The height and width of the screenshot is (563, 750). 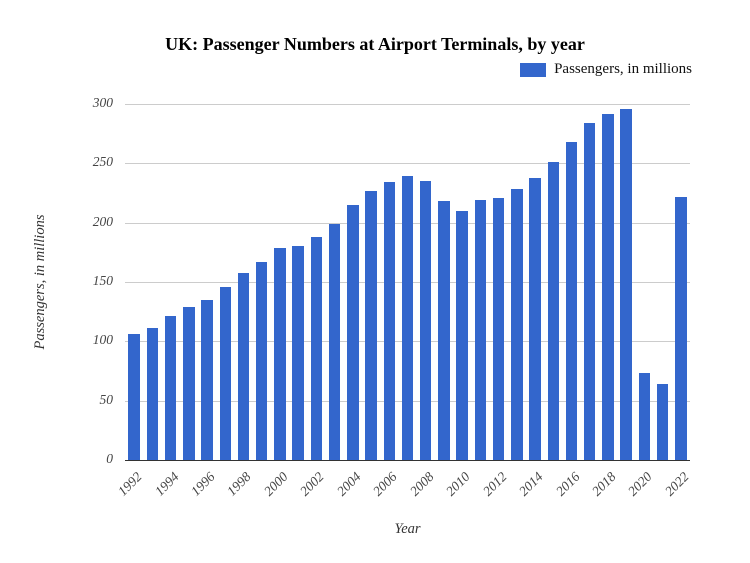 I want to click on bar-2013, so click(x=517, y=324).